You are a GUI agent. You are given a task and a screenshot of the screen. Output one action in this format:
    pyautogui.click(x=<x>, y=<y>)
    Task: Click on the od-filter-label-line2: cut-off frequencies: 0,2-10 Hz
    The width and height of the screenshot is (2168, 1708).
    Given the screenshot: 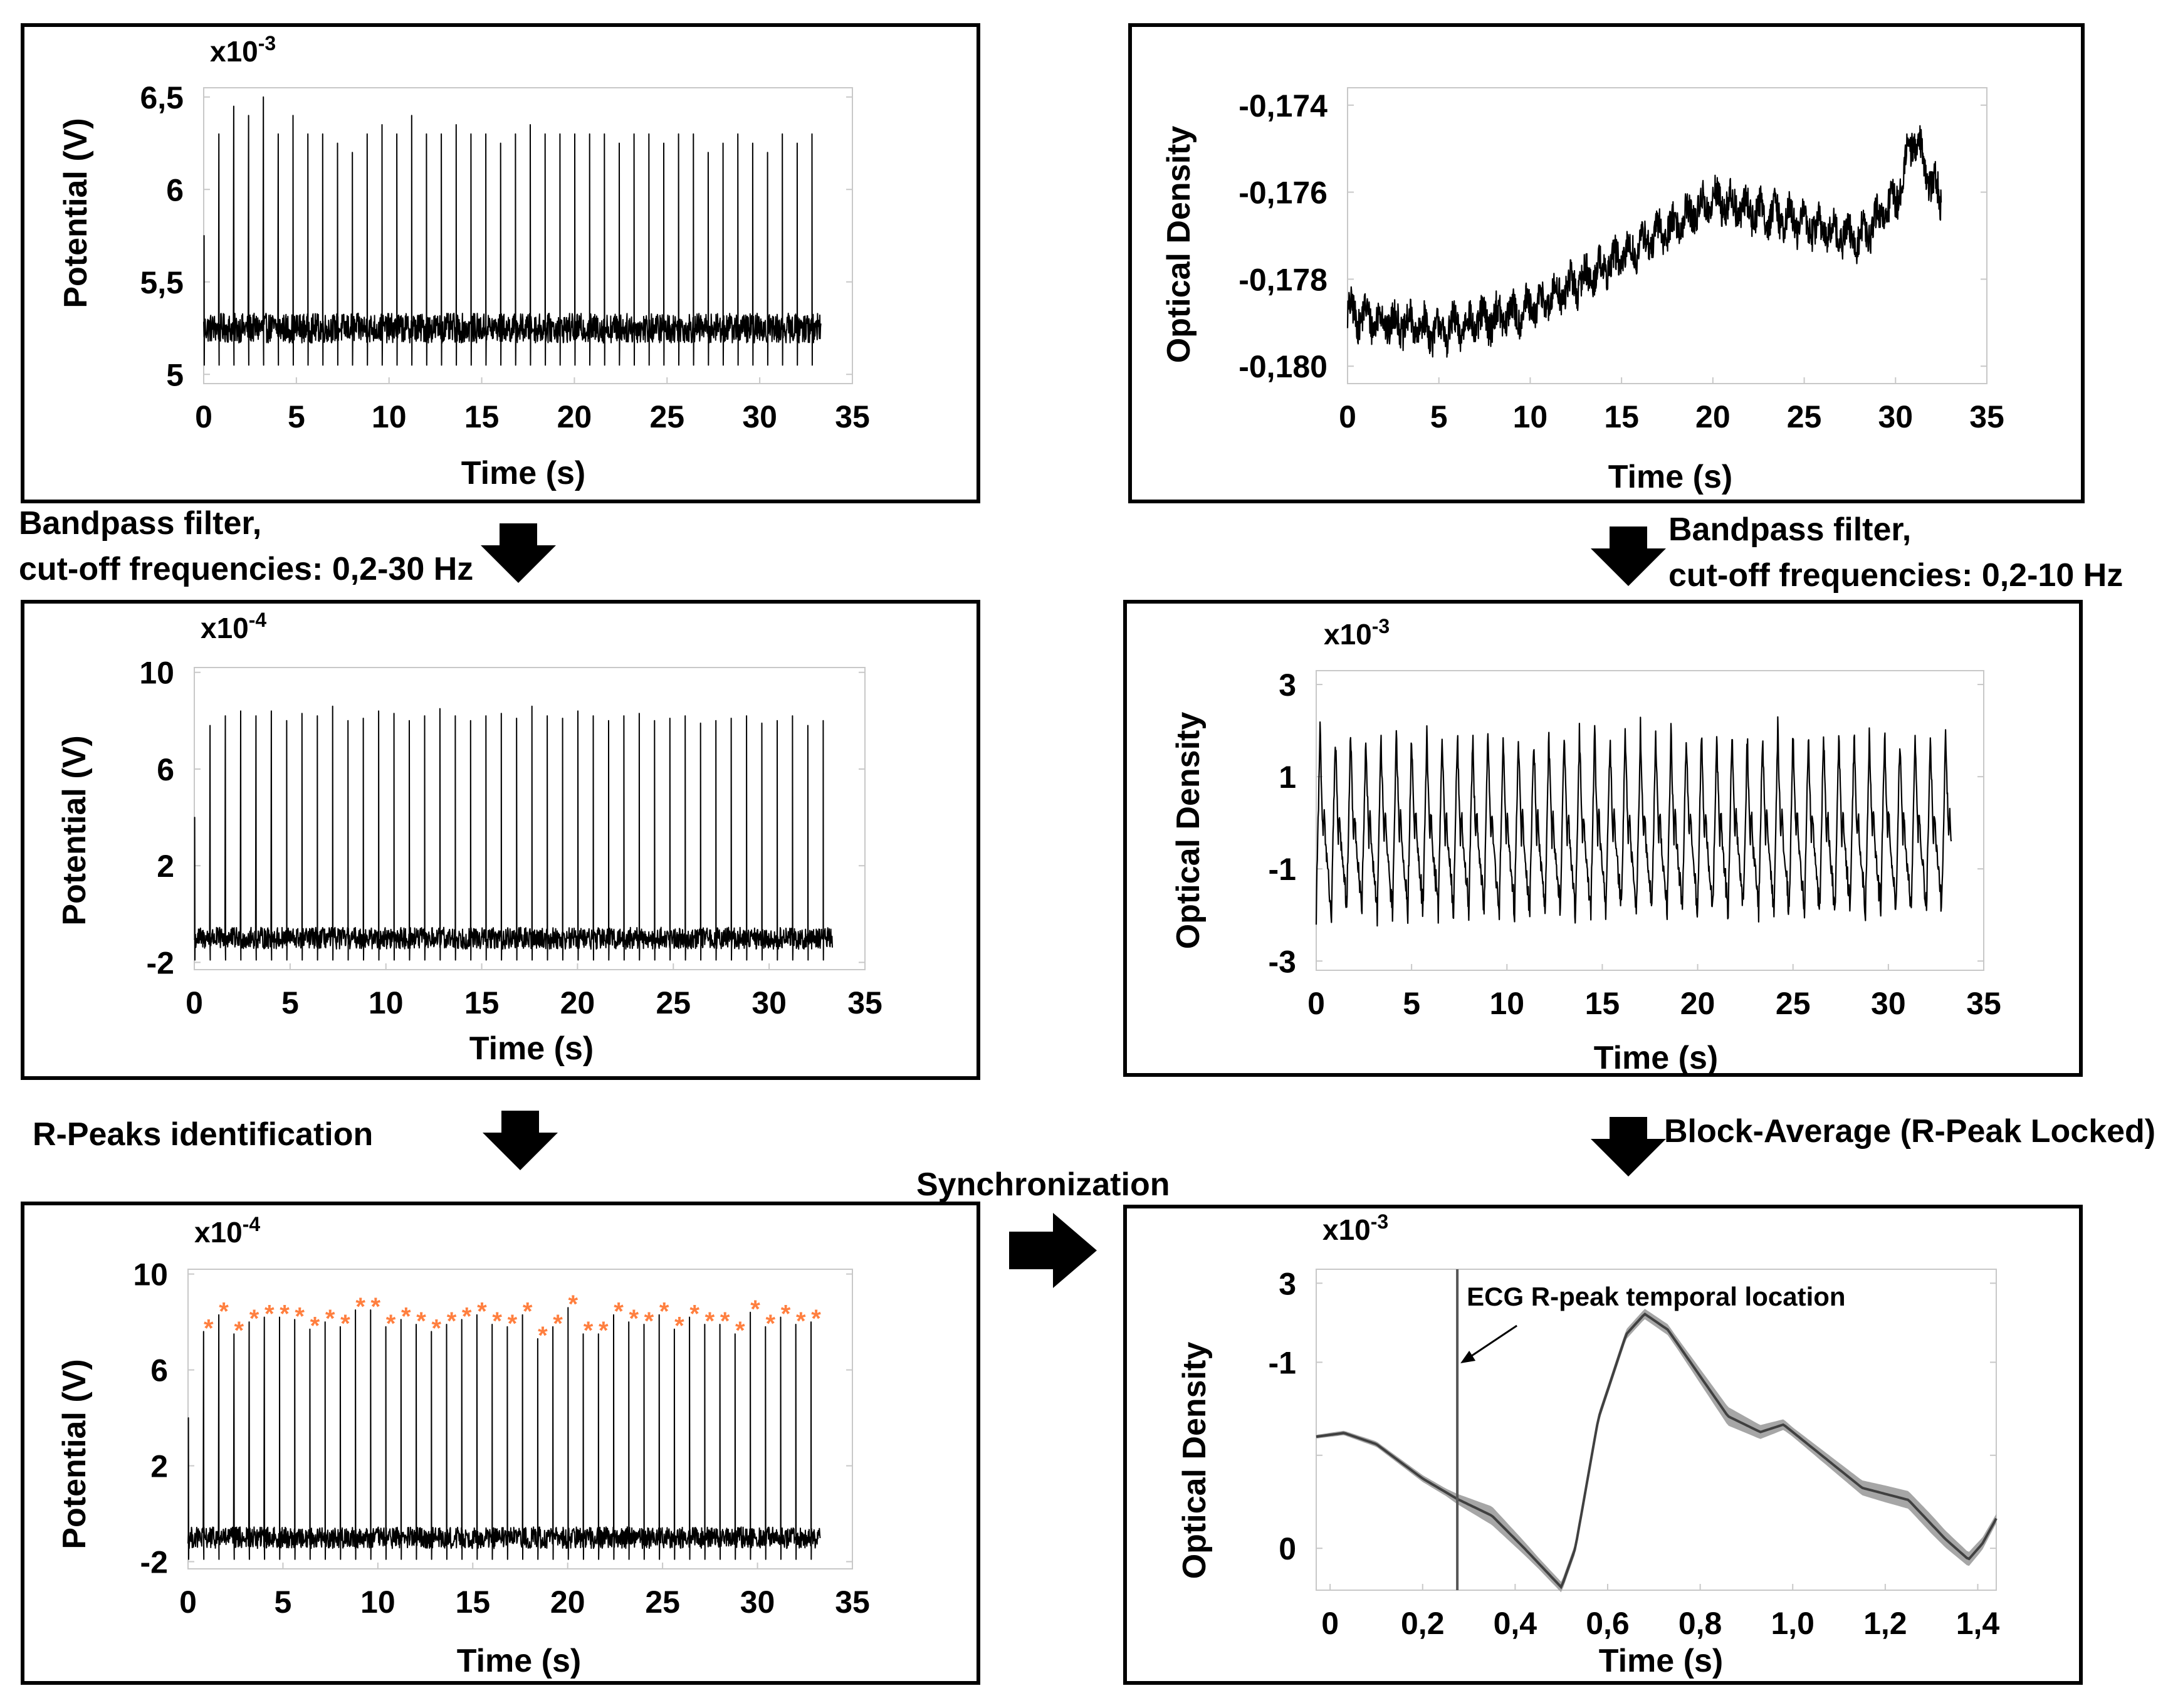 What is the action you would take?
    pyautogui.click(x=1895, y=575)
    